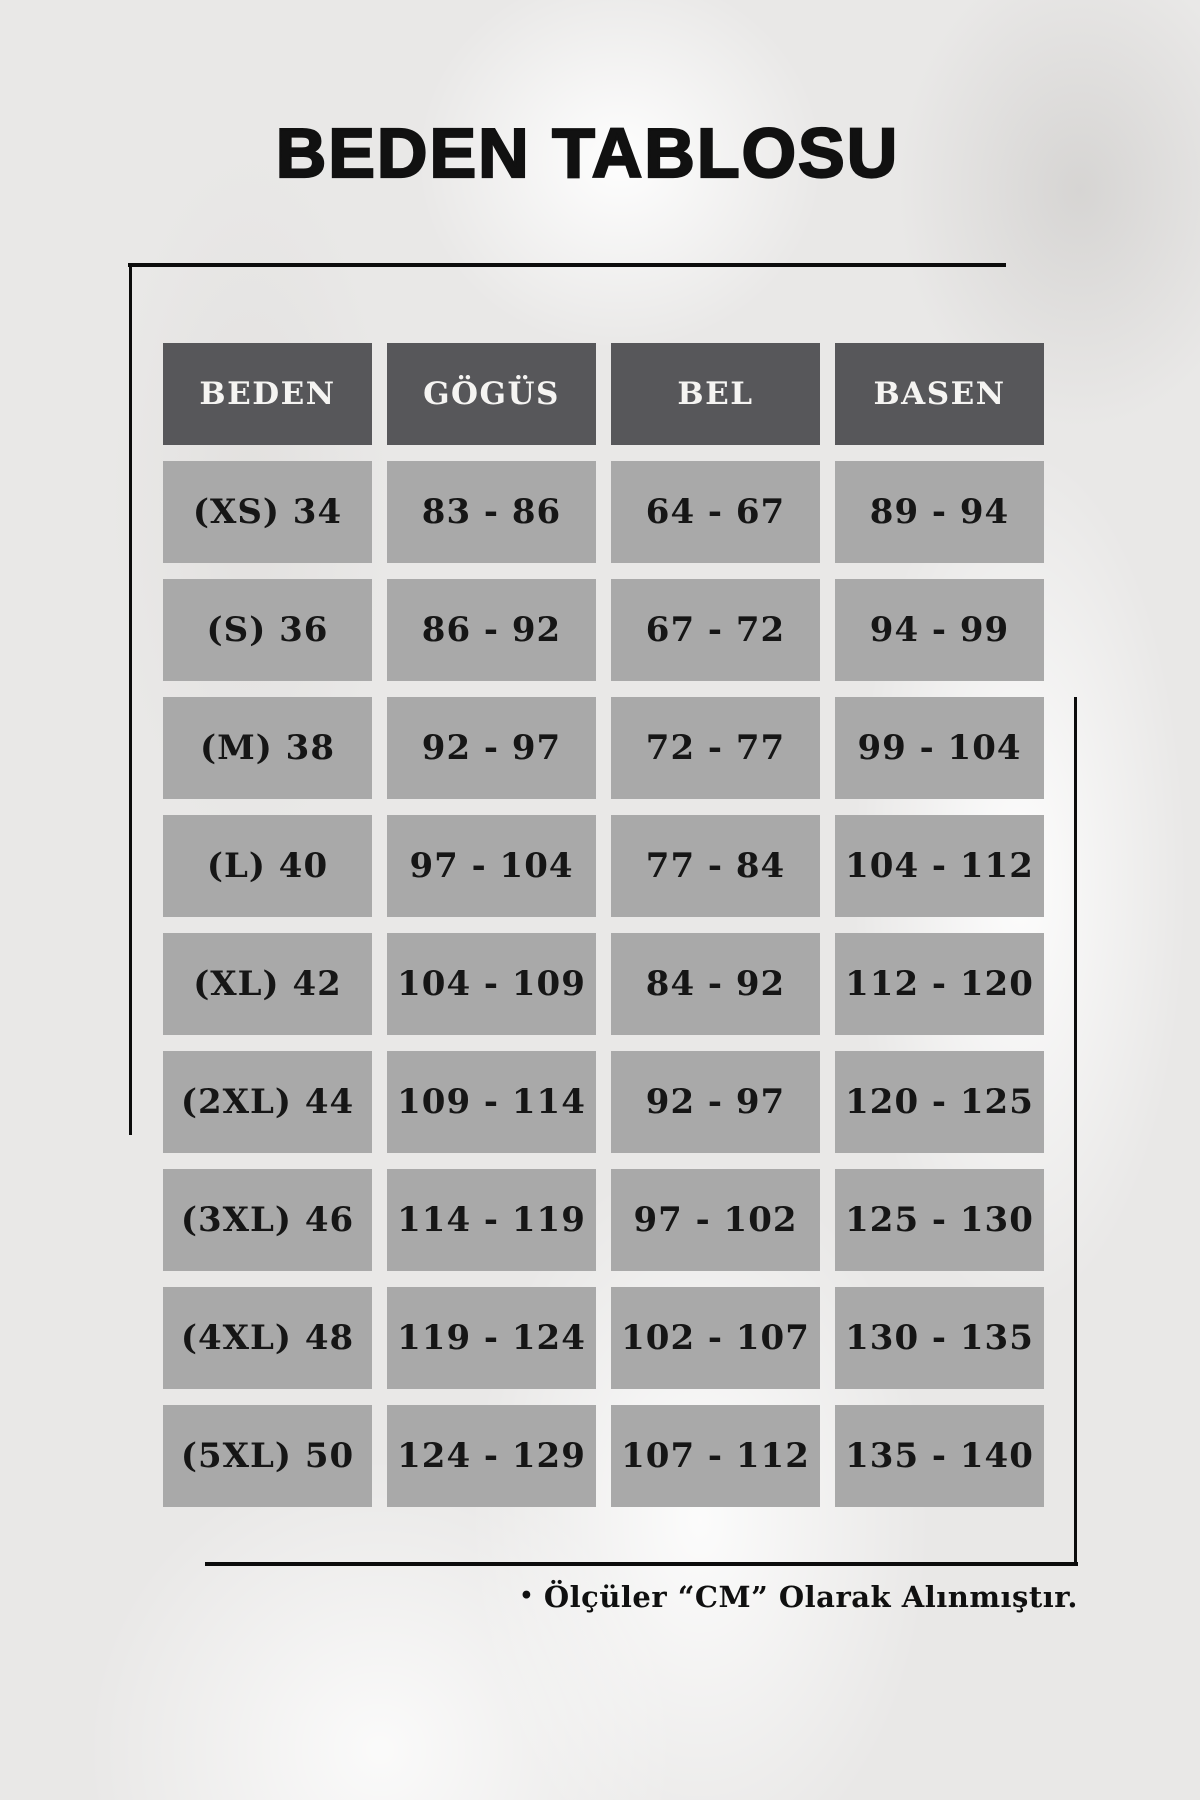  What do you see at coordinates (715, 748) in the screenshot?
I see `size-cell: 72 - 77` at bounding box center [715, 748].